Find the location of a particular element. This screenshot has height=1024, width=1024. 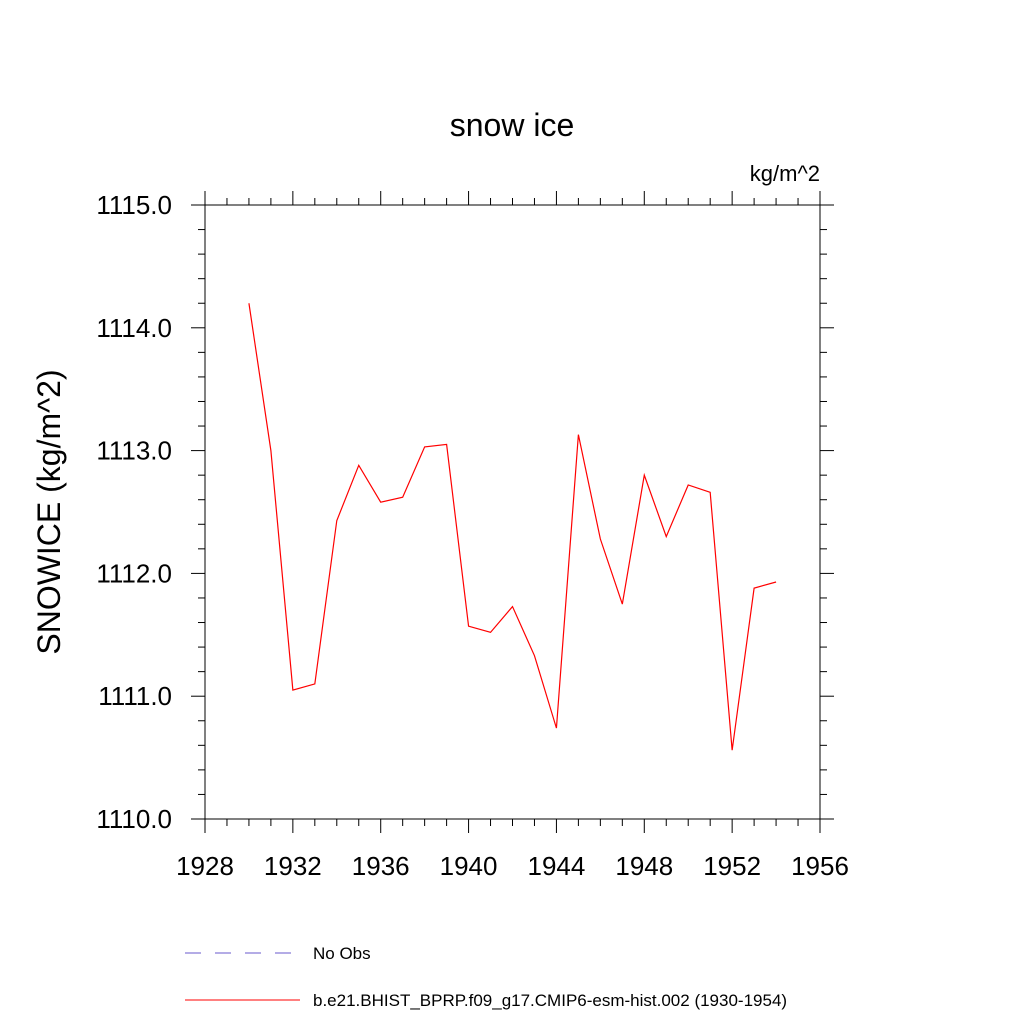

legend-label: No Obs is located at coordinates (342, 953).